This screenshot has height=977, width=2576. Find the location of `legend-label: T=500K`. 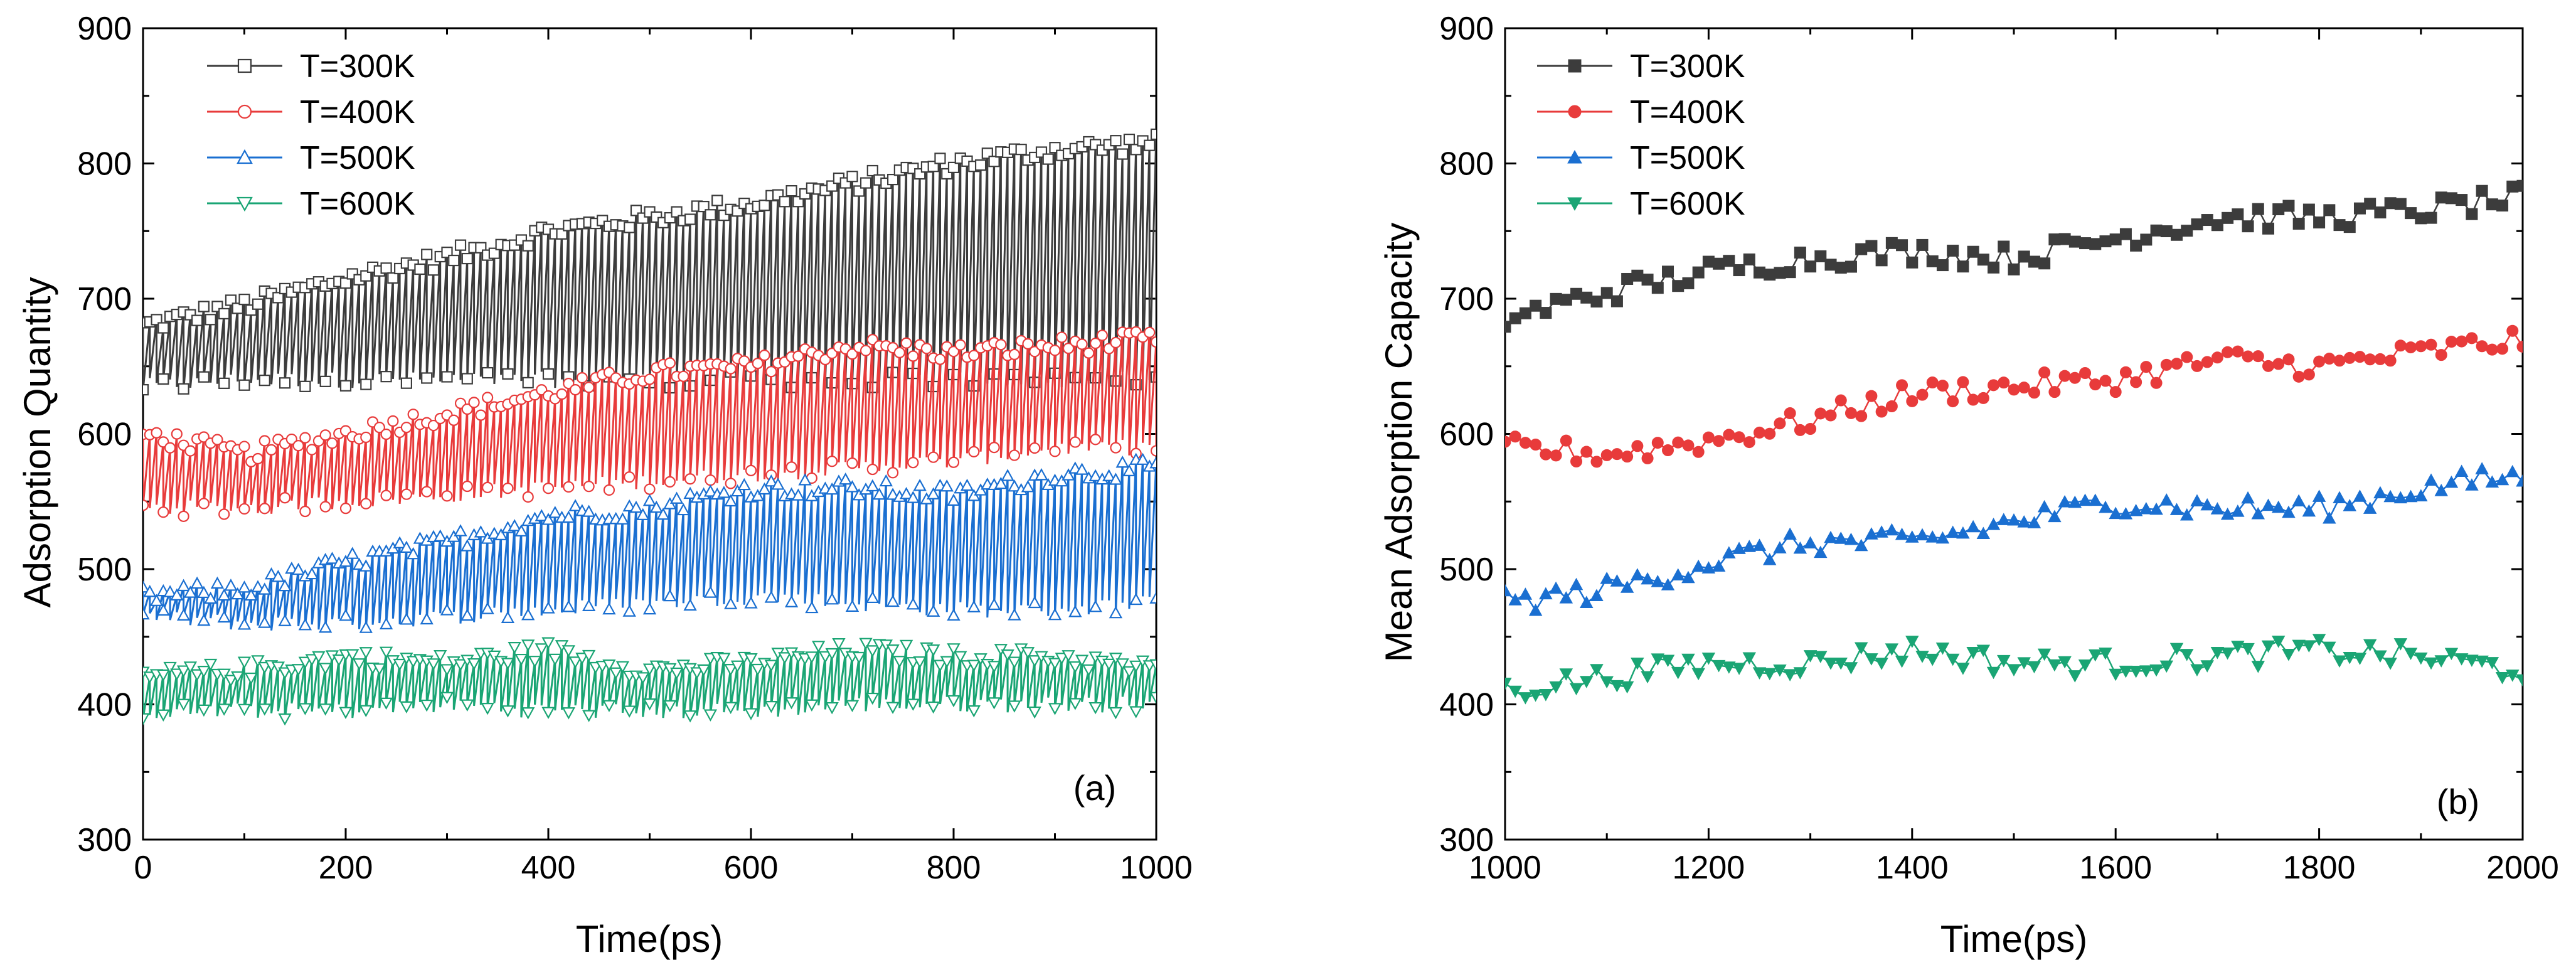

legend-label: T=500K is located at coordinates (357, 158).